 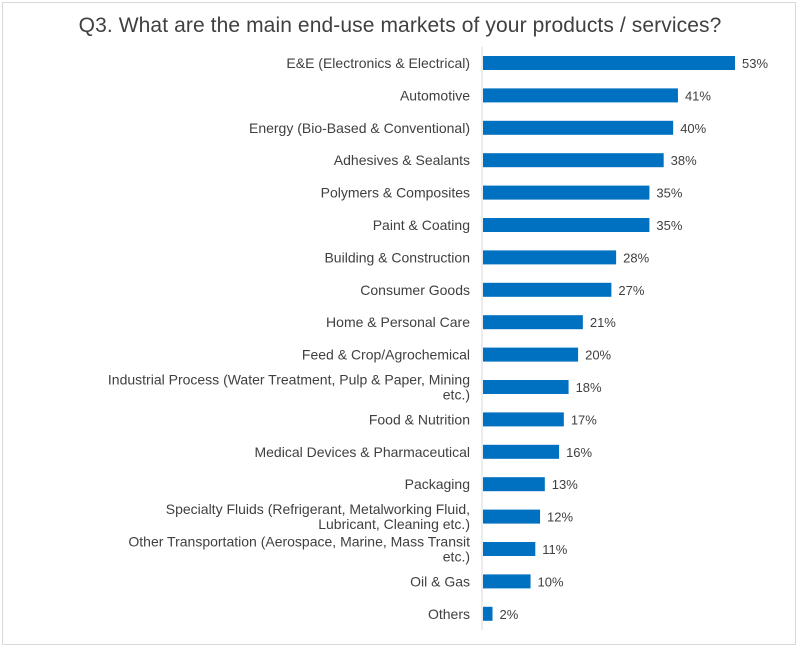 I want to click on category-label-4: Adhesives & Sealants, so click(x=402, y=160).